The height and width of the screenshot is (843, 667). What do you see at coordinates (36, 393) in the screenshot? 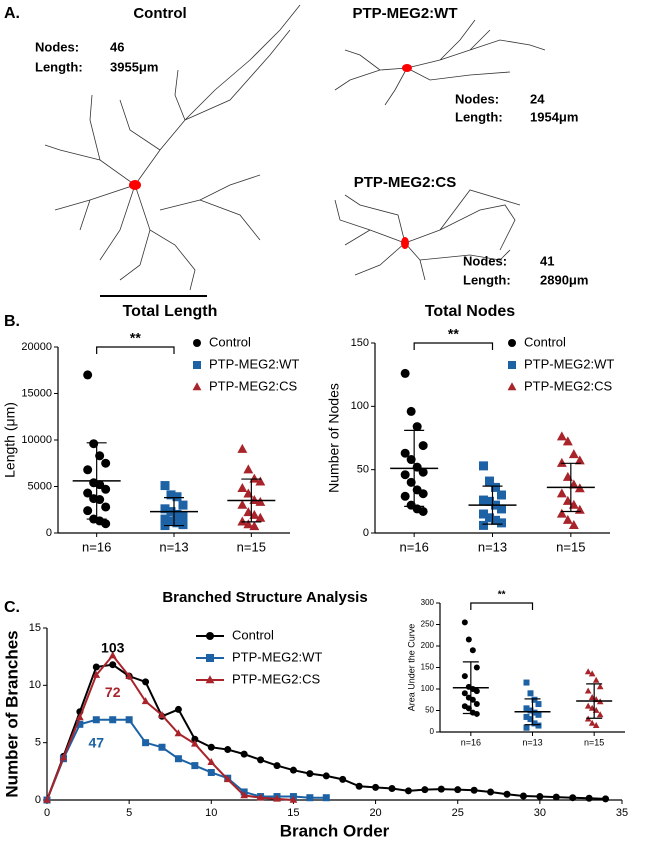
I see `y-tick-label: 15000` at bounding box center [36, 393].